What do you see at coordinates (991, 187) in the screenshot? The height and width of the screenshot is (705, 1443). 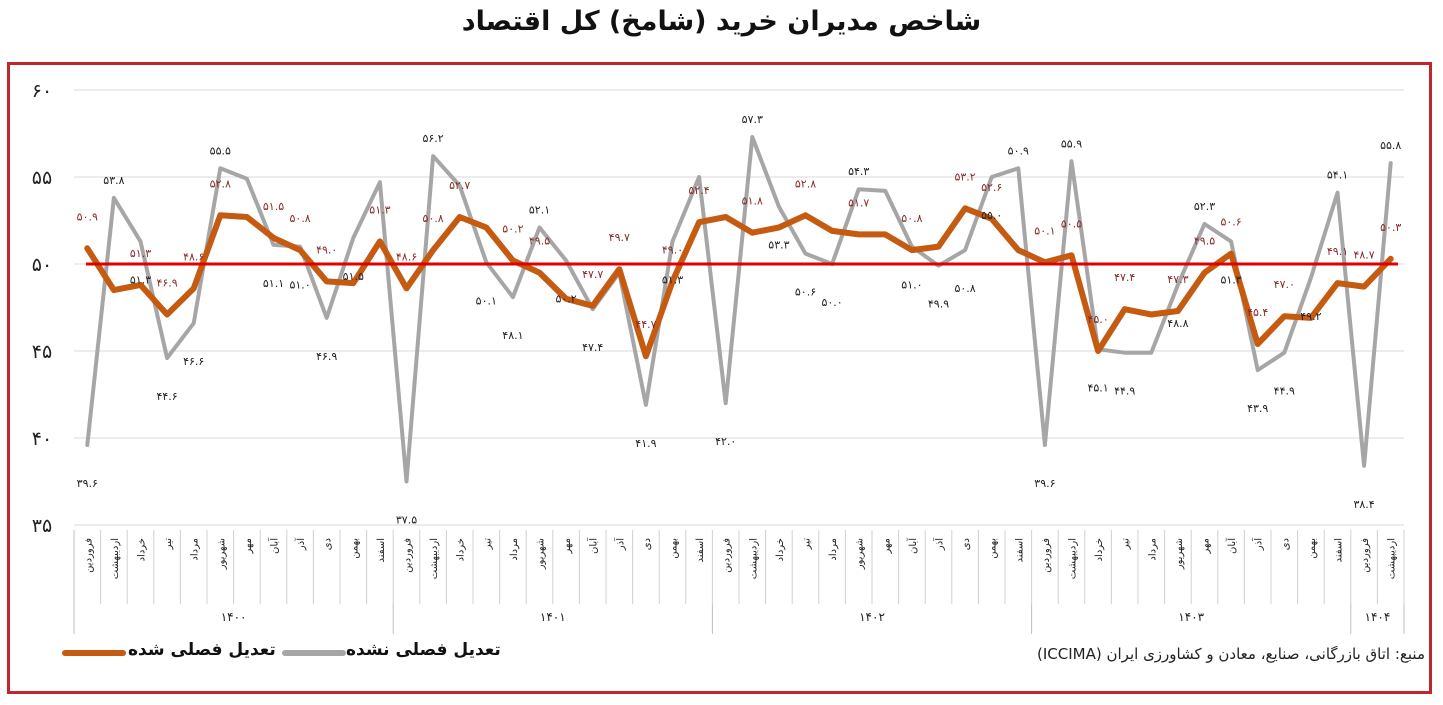 I see `data-label: ۵۲.۶` at bounding box center [991, 187].